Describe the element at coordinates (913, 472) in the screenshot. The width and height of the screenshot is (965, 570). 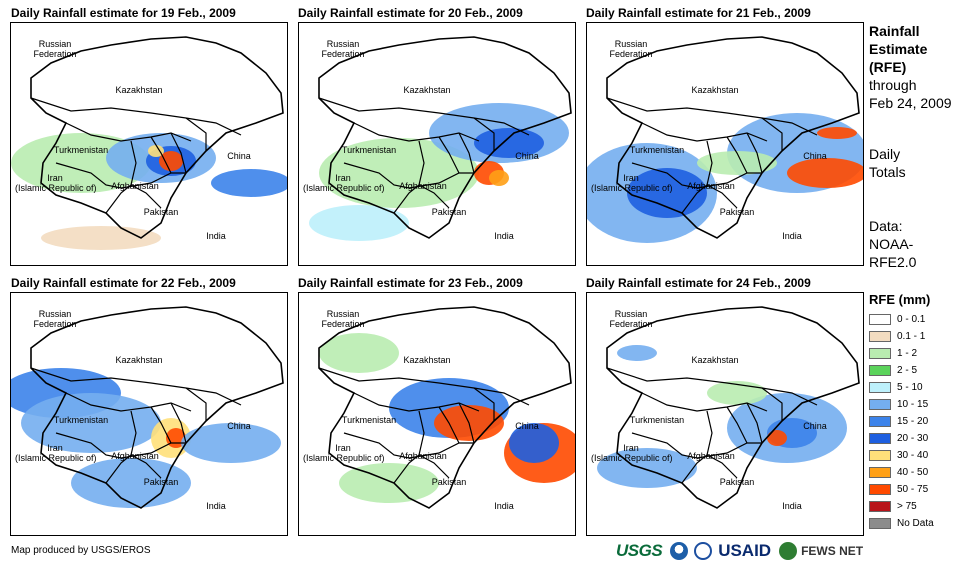
I see `legend-label: 40 - 50` at that location.